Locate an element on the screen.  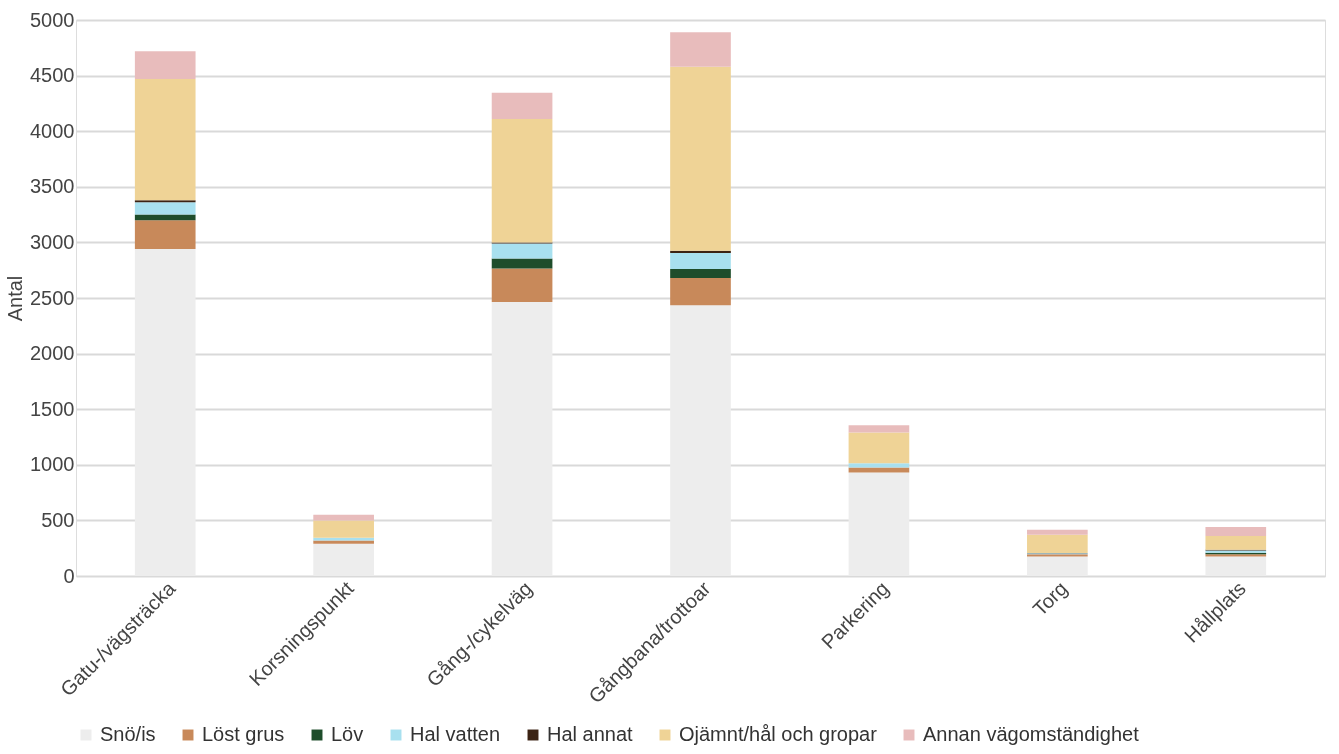
legend-label: Snö/is is located at coordinates (128, 734).